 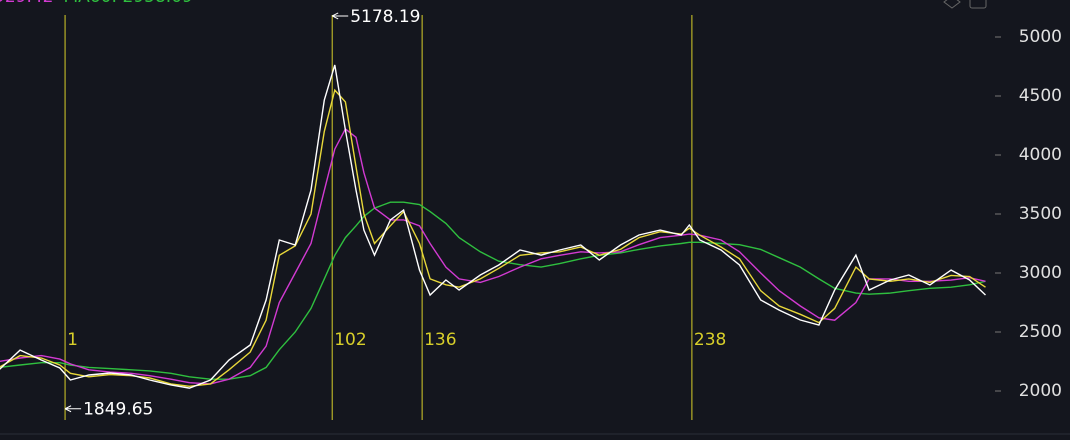 I want to click on annotation-label: 5178.19, so click(x=385, y=17).